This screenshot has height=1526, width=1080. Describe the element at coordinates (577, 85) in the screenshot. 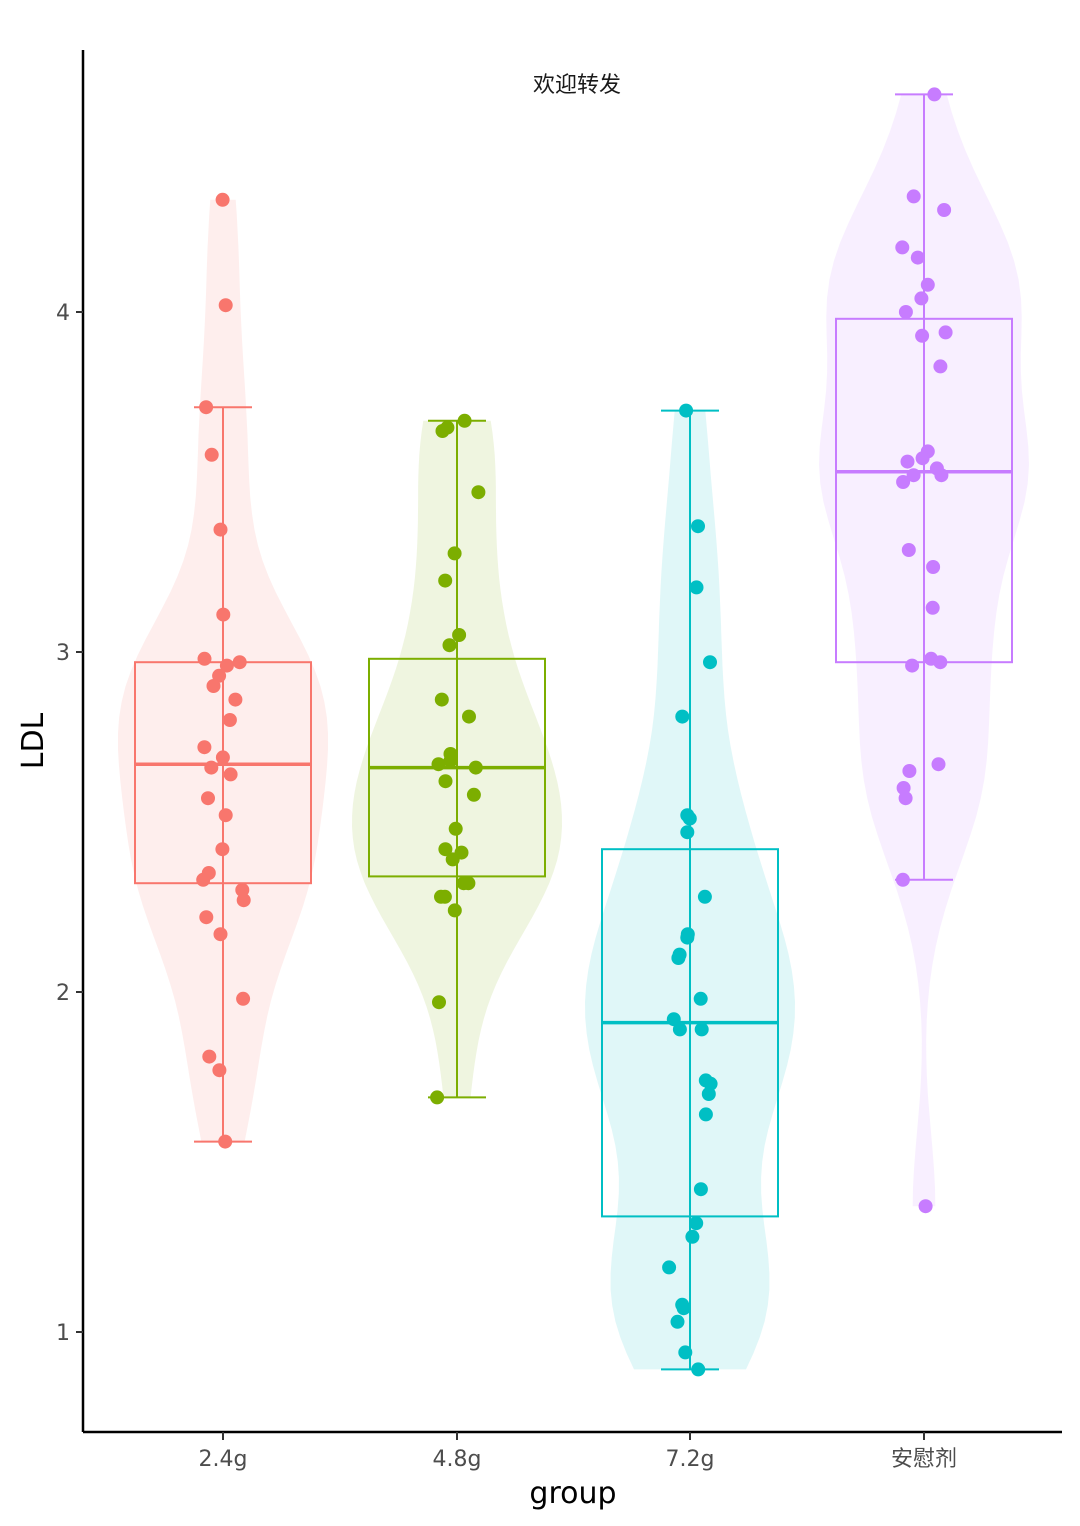

I see `chart-annotation: 欢迎转发` at that location.